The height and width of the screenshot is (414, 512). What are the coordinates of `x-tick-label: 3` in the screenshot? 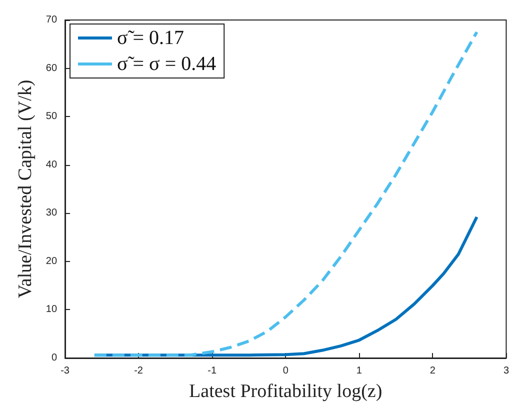 It's located at (506, 371).